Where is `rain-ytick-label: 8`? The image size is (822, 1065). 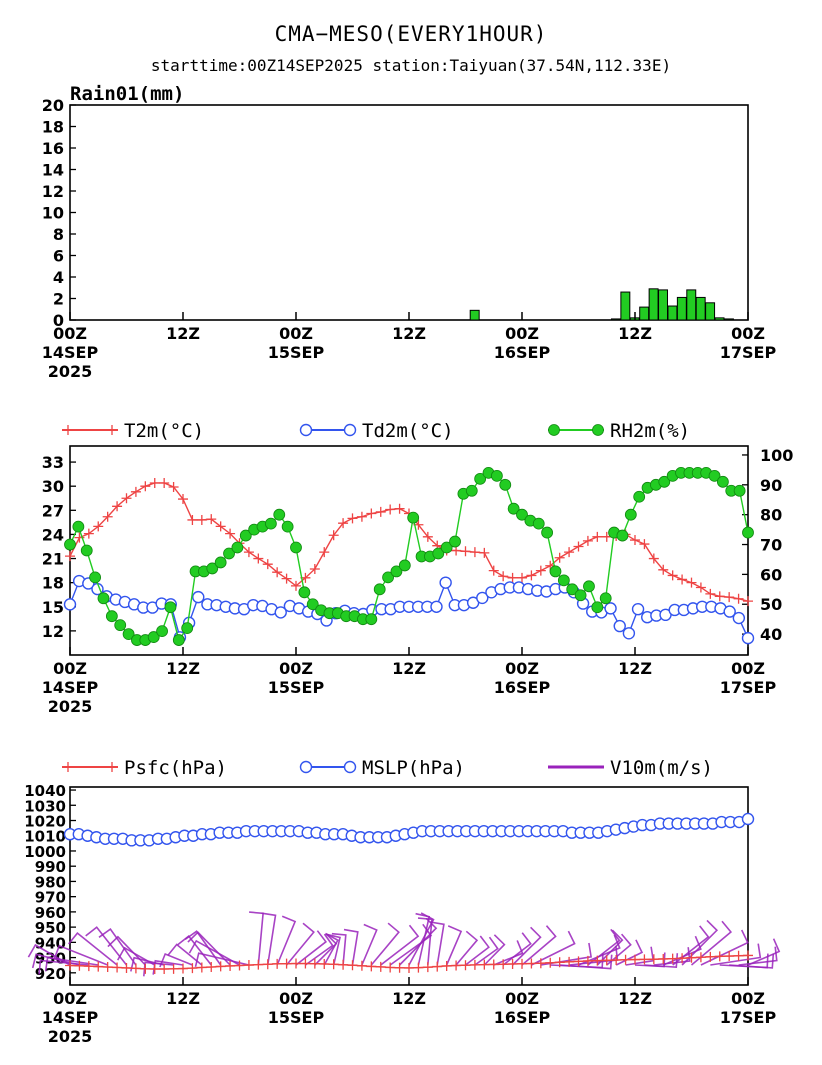 rain-ytick-label: 8 is located at coordinates (58, 234).